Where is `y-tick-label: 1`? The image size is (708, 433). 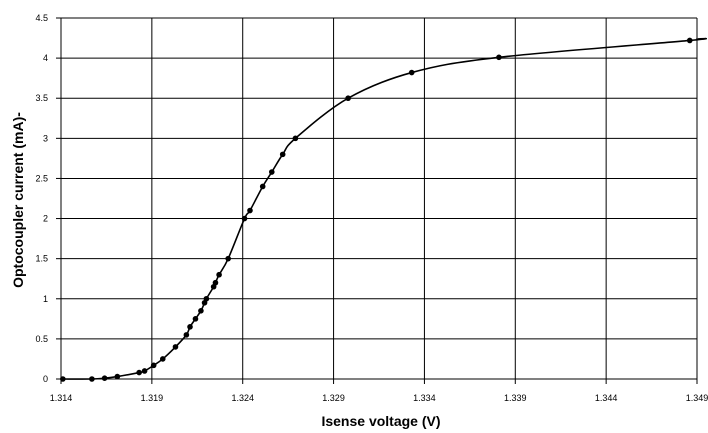 y-tick-label: 1 is located at coordinates (45, 299).